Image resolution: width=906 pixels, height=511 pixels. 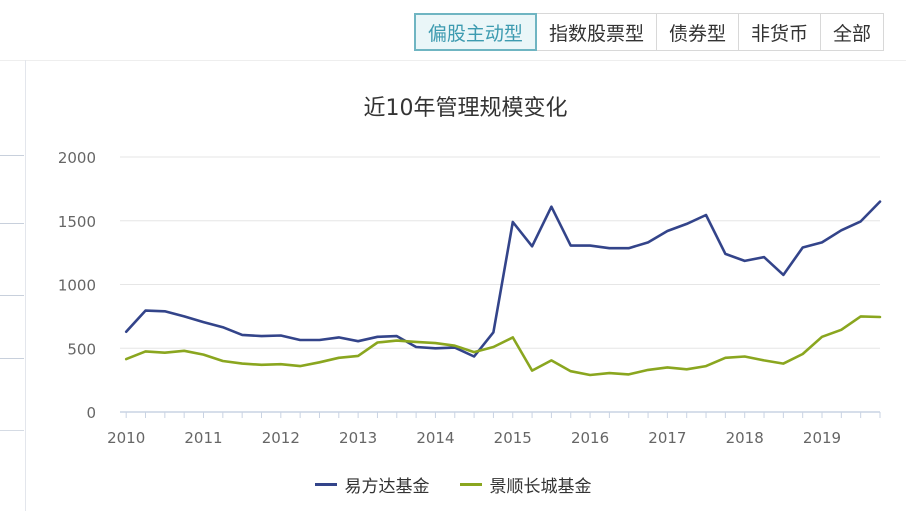 What do you see at coordinates (697, 32) in the screenshot?
I see `tab-bond: 债券型` at bounding box center [697, 32].